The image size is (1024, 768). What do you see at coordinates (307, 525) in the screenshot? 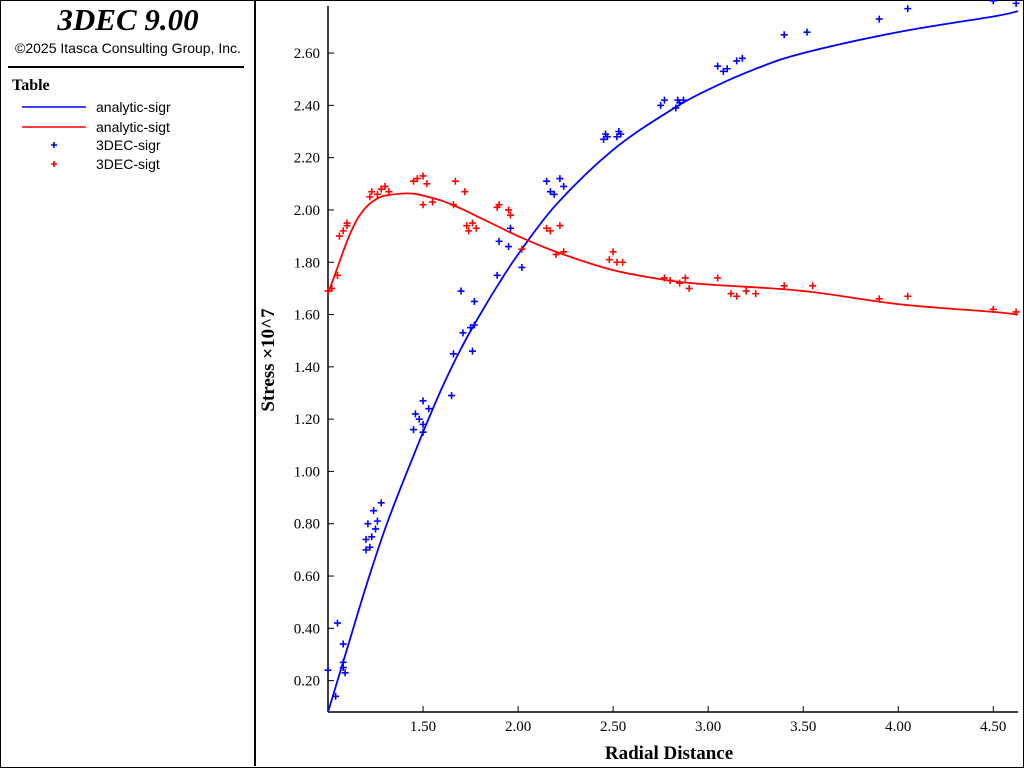
I see `y-tick-label: 0.80` at bounding box center [307, 525].